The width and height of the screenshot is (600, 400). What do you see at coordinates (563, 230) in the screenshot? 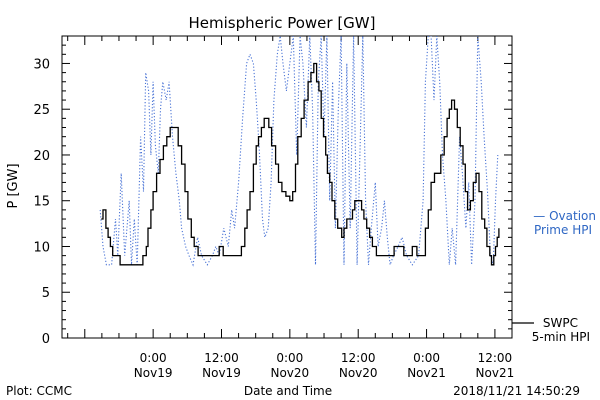
I see `legend-ovation-line2: Prime HPI` at bounding box center [563, 230].